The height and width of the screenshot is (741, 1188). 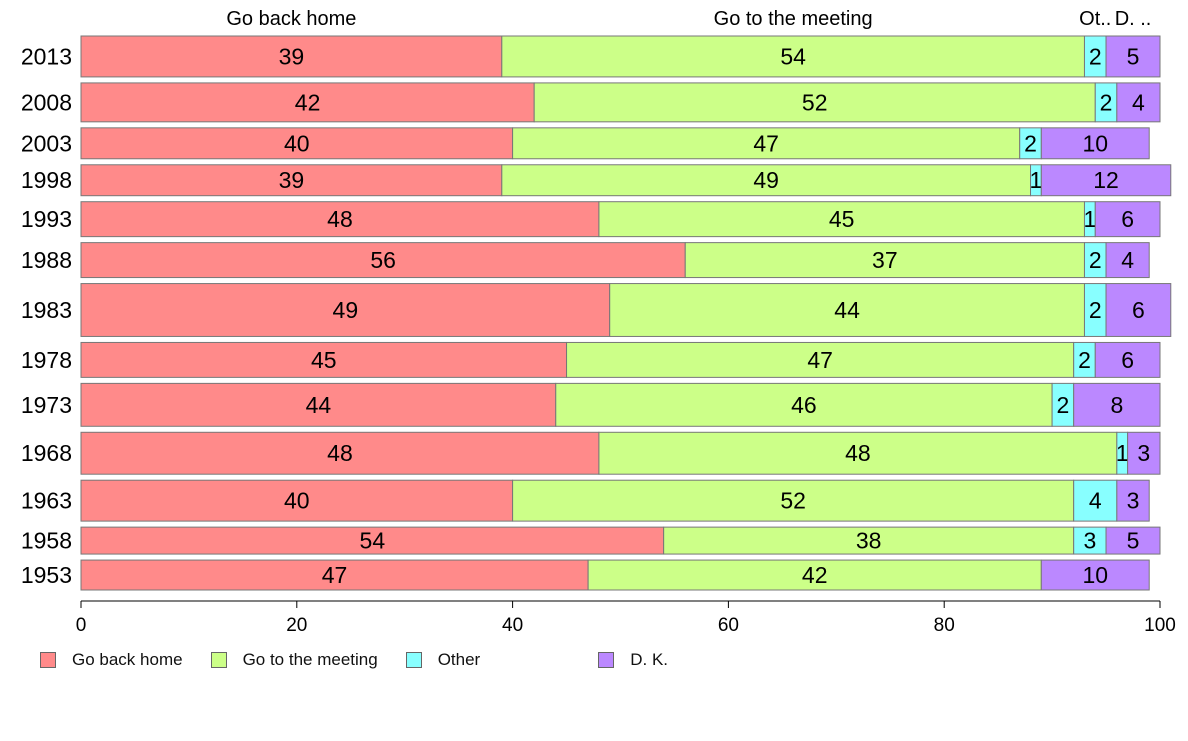 I want to click on data-label-go-to-the-meeting-1983: 44, so click(x=847, y=310).